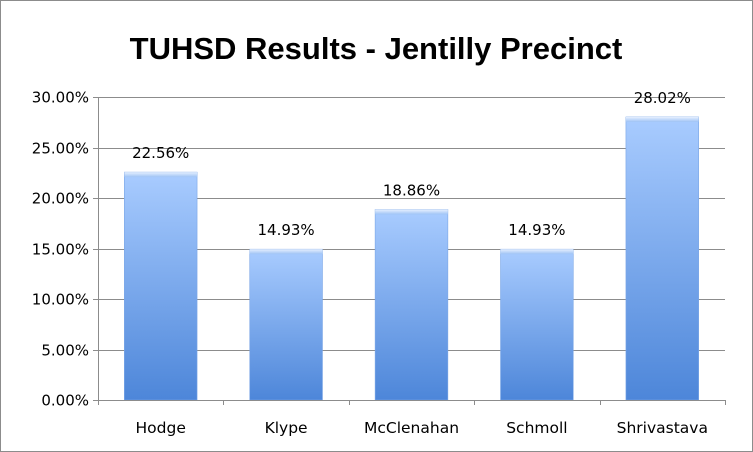 The image size is (753, 452). What do you see at coordinates (161, 286) in the screenshot?
I see `bar-hodge` at bounding box center [161, 286].